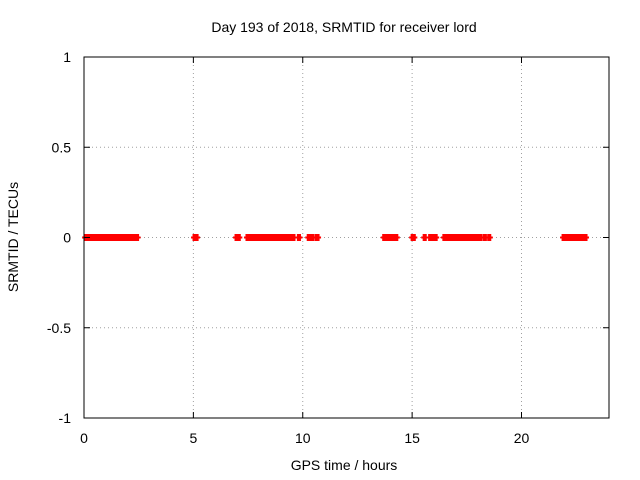 Image resolution: width=640 pixels, height=480 pixels. Describe the element at coordinates (336, 237) in the screenshot. I see `data-series` at that location.